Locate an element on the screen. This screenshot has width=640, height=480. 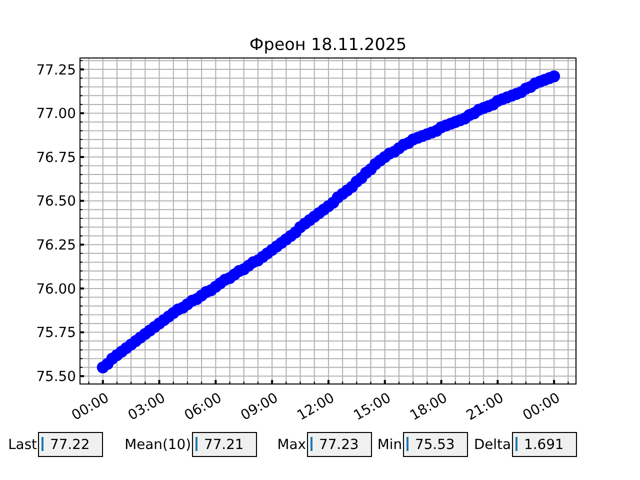
category-label: Max is located at coordinates (291, 444).